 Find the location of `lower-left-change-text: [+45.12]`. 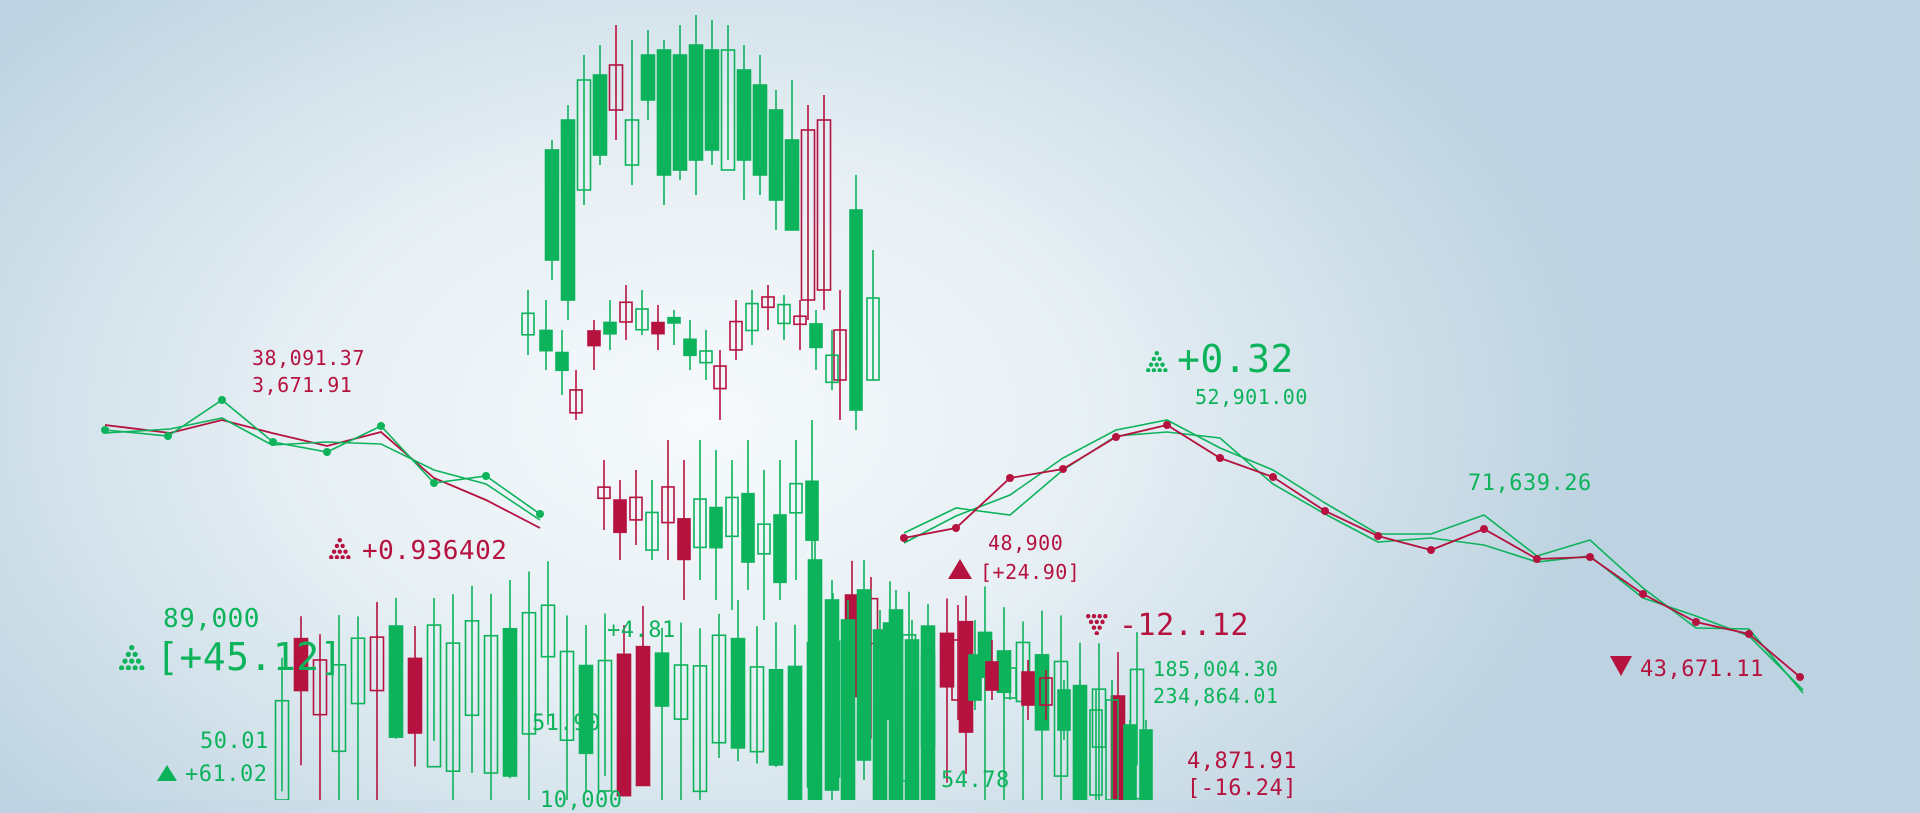

lower-left-change-text: [+45.12] is located at coordinates (250, 657).